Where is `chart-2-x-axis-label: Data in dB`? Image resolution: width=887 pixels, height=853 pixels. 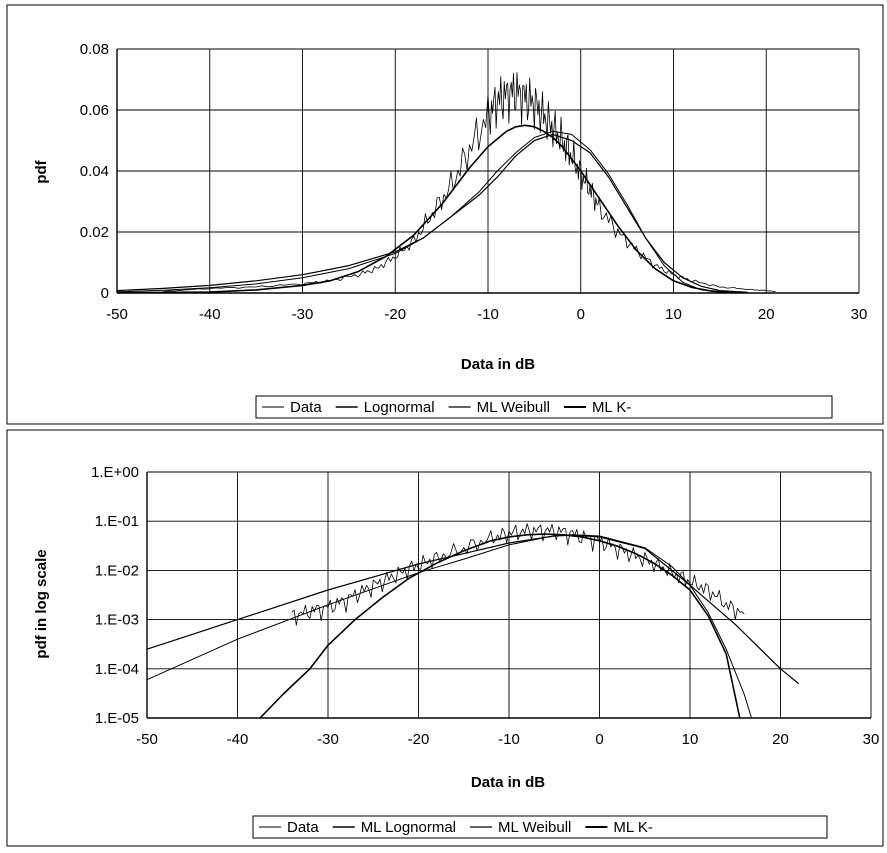
chart-2-x-axis-label: Data in dB is located at coordinates (508, 782).